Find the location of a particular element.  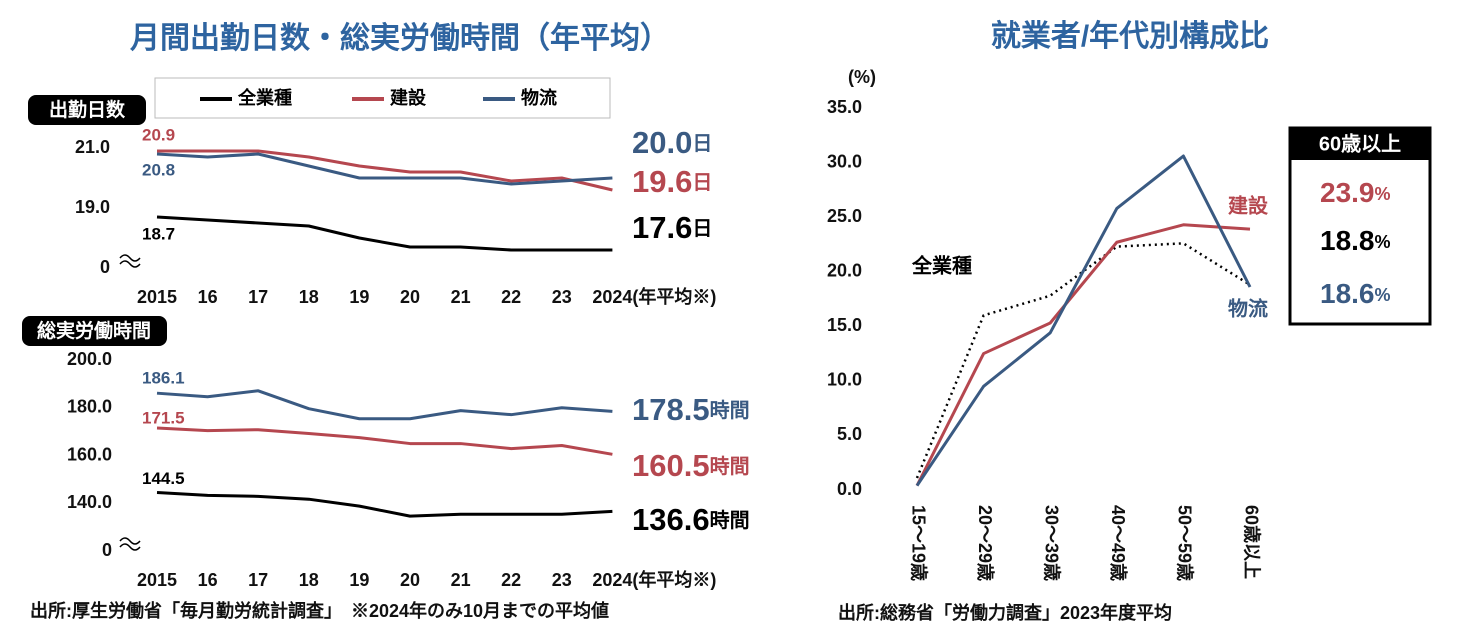

panel-label: 出勤日数 is located at coordinates (87, 109).